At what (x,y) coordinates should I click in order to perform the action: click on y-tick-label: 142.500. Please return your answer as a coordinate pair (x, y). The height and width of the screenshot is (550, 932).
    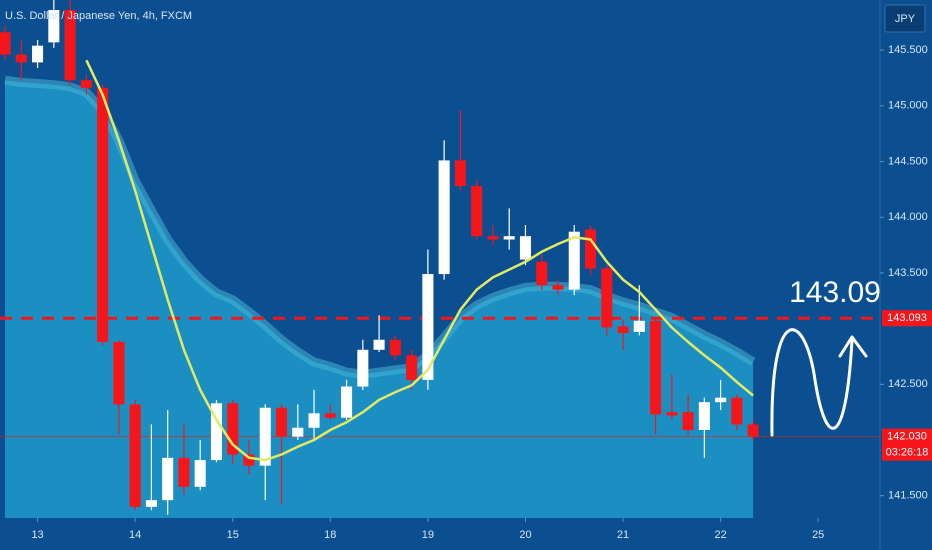
    Looking at the image, I should click on (908, 384).